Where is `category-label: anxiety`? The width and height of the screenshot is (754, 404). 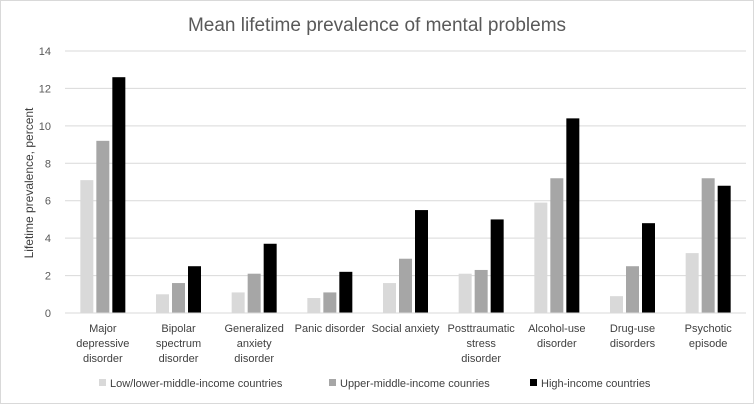 category-label: anxiety is located at coordinates (254, 344).